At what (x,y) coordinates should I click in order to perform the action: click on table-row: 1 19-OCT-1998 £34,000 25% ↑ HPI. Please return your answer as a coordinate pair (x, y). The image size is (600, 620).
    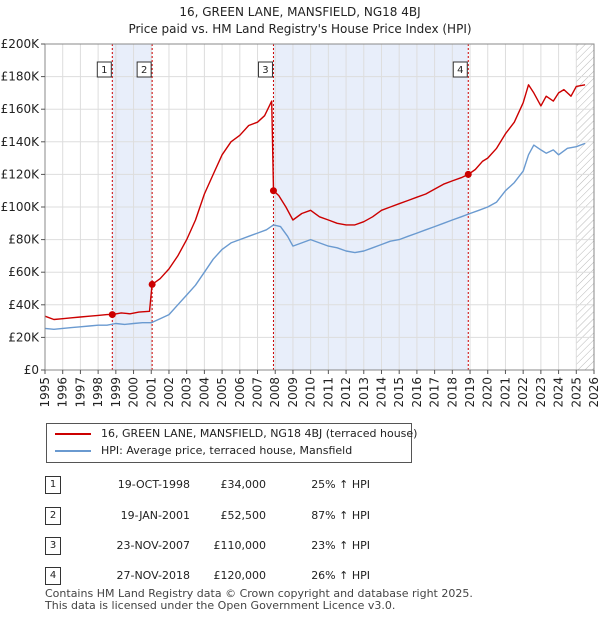
    Looking at the image, I should click on (300, 486).